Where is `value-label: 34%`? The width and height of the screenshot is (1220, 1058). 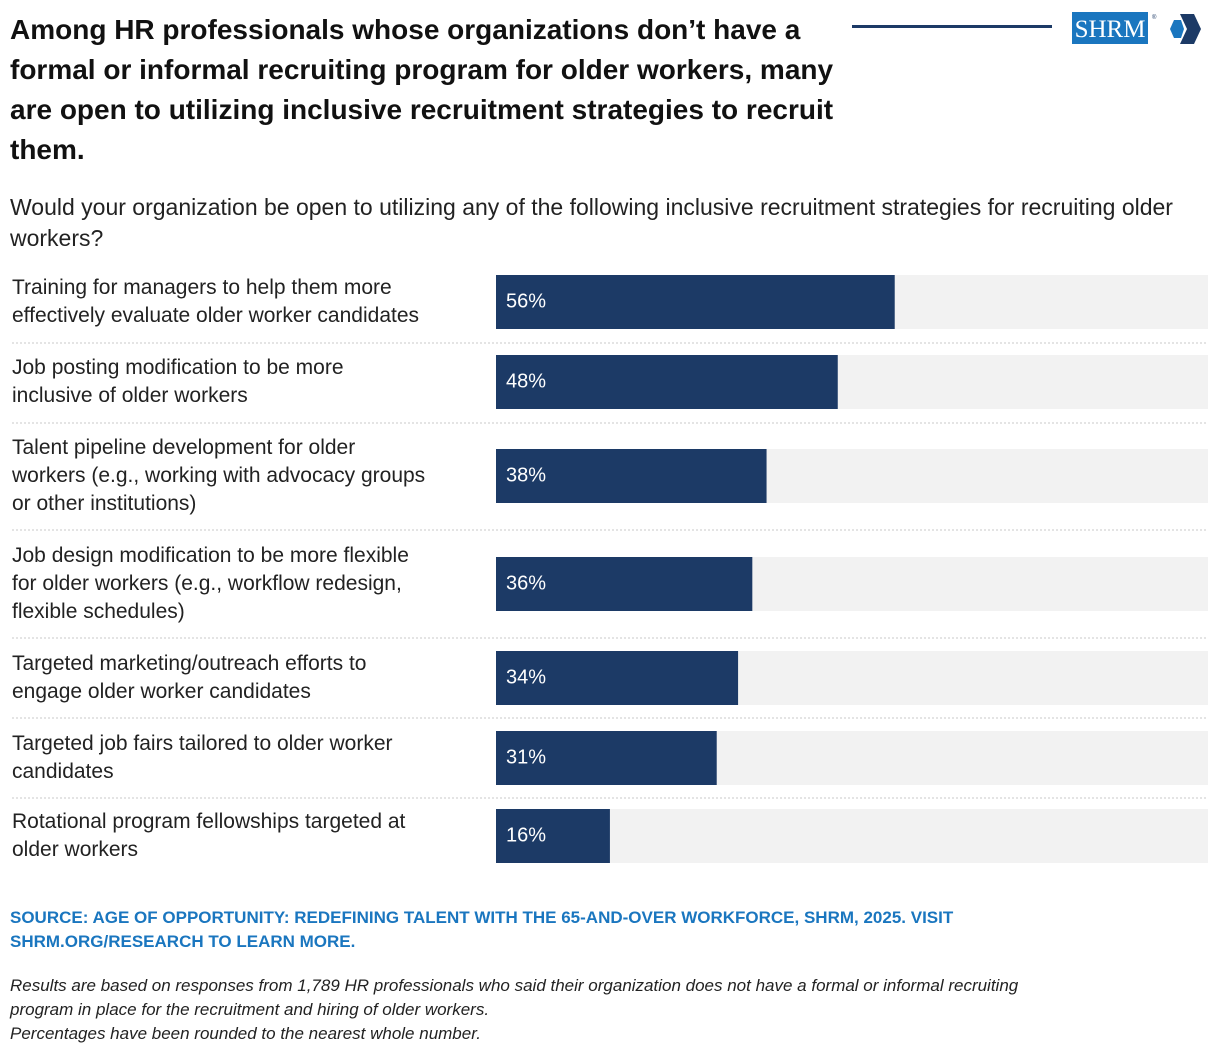 value-label: 34% is located at coordinates (526, 677).